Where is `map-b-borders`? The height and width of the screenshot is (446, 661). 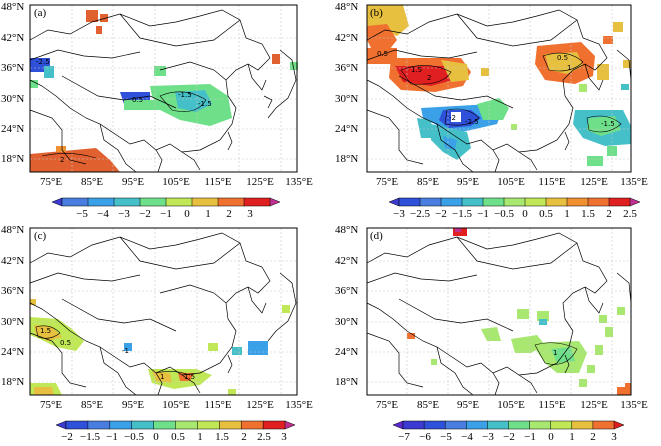
map-b-borders is located at coordinates (499, 91).